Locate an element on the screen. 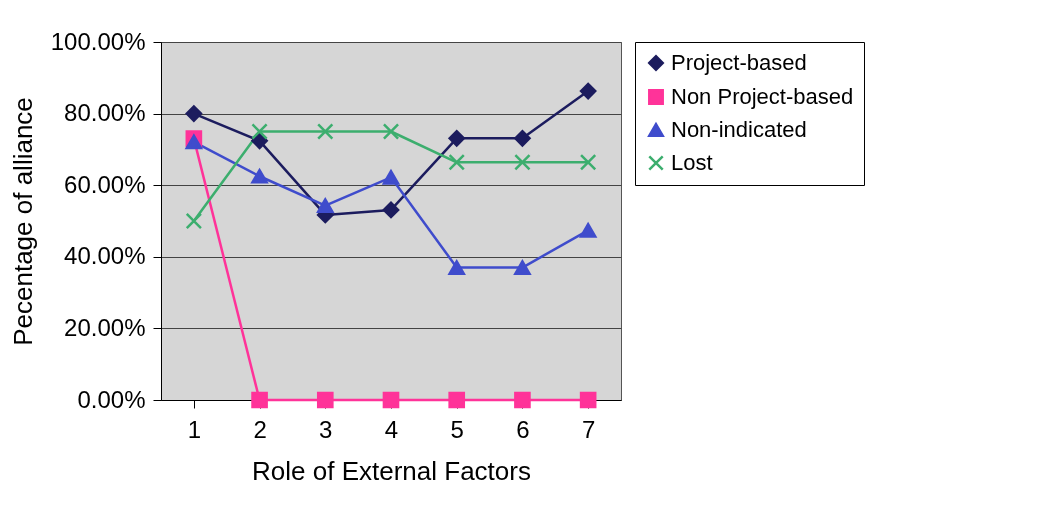 The width and height of the screenshot is (1052, 515). x-tick-label: 6 is located at coordinates (523, 429).